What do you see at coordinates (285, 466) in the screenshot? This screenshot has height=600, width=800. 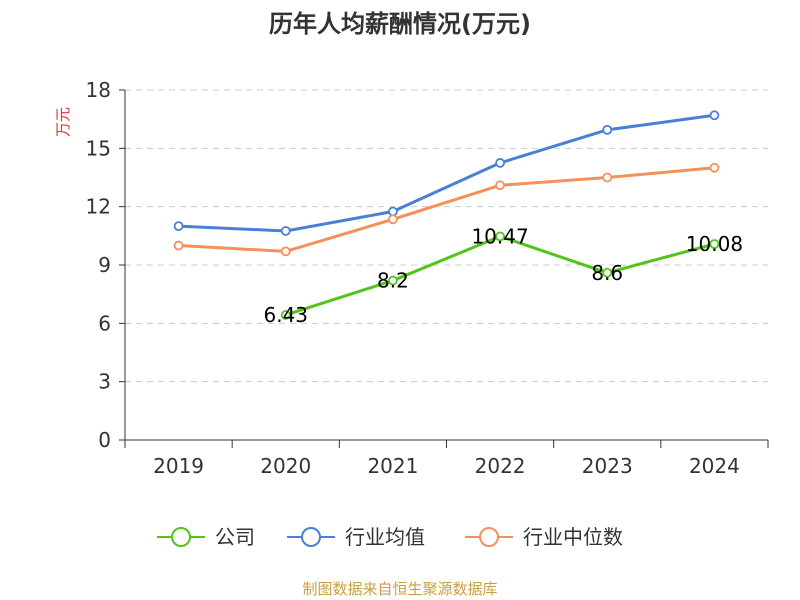 I see `x-tick-label: 2020` at bounding box center [285, 466].